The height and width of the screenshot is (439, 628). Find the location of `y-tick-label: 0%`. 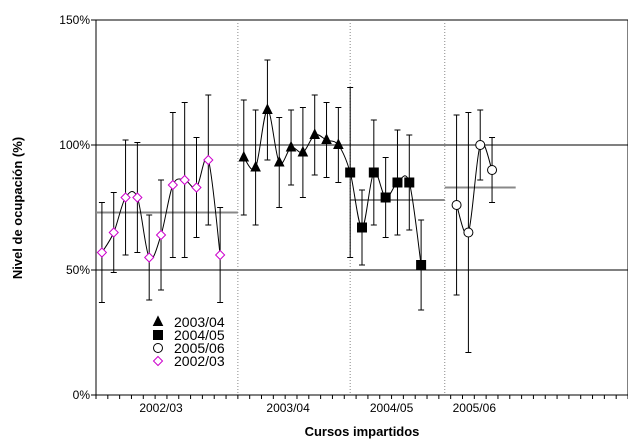

y-tick-label: 0% is located at coordinates (82, 395).